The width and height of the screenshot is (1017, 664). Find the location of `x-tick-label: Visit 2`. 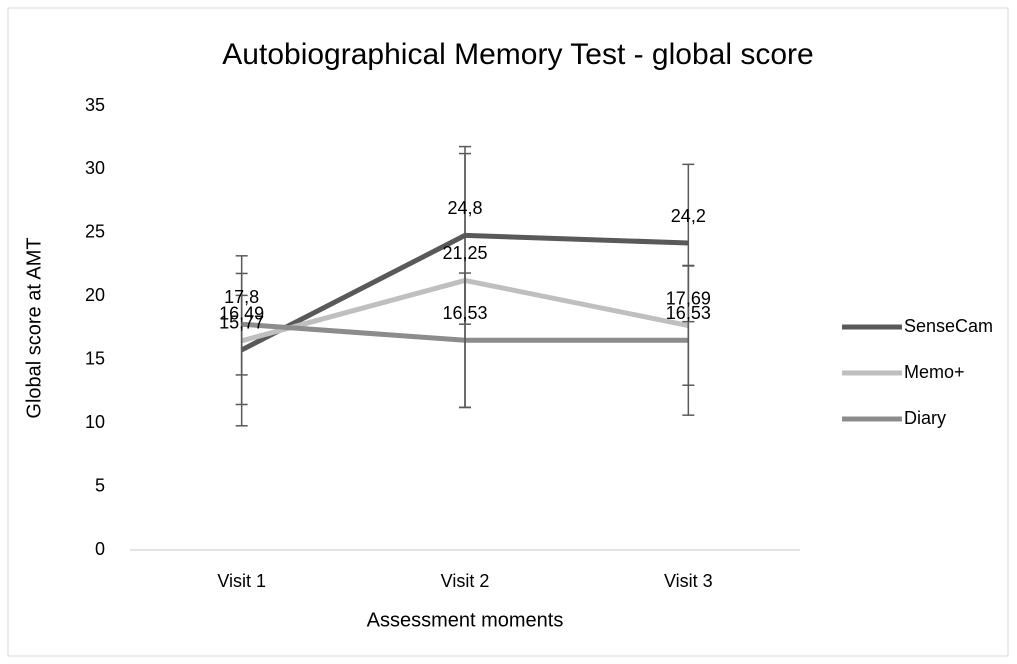

x-tick-label: Visit 2 is located at coordinates (465, 581).